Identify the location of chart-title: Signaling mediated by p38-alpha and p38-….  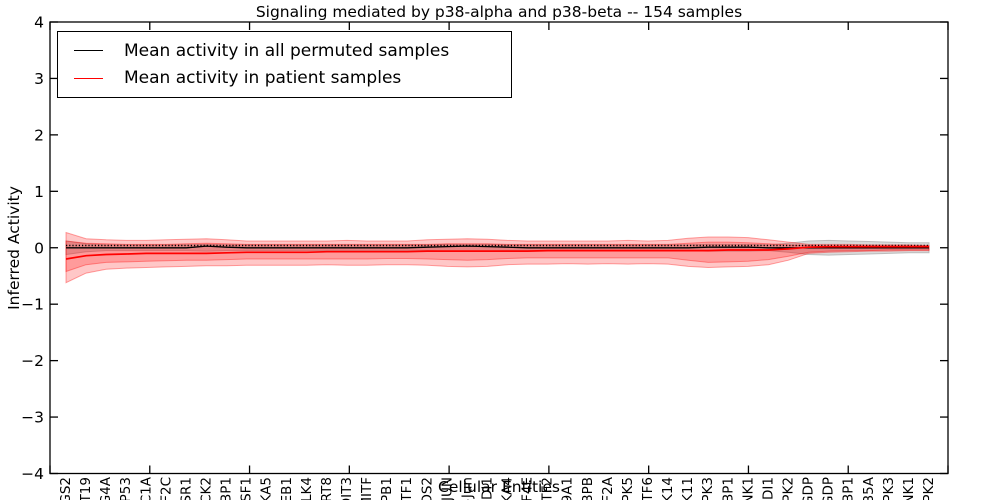
(499, 12).